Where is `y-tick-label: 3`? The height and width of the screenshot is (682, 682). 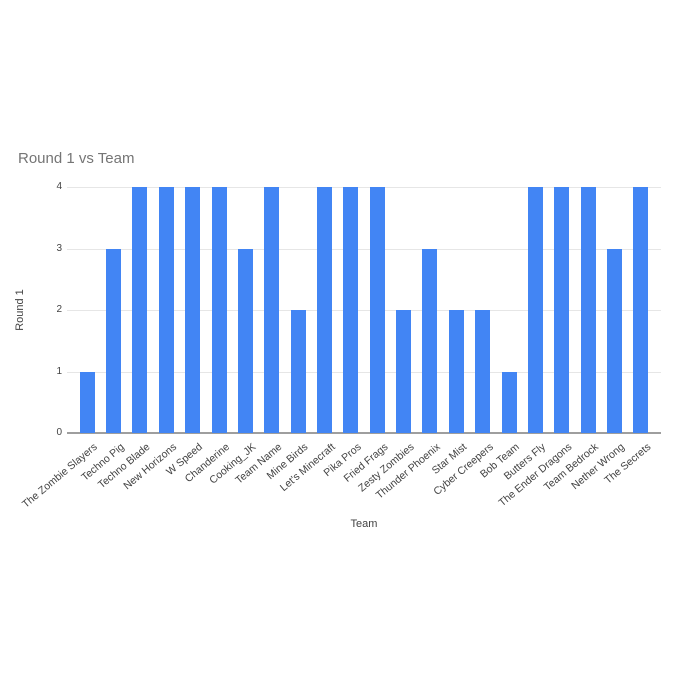
y-tick-label: 3 is located at coordinates (59, 248).